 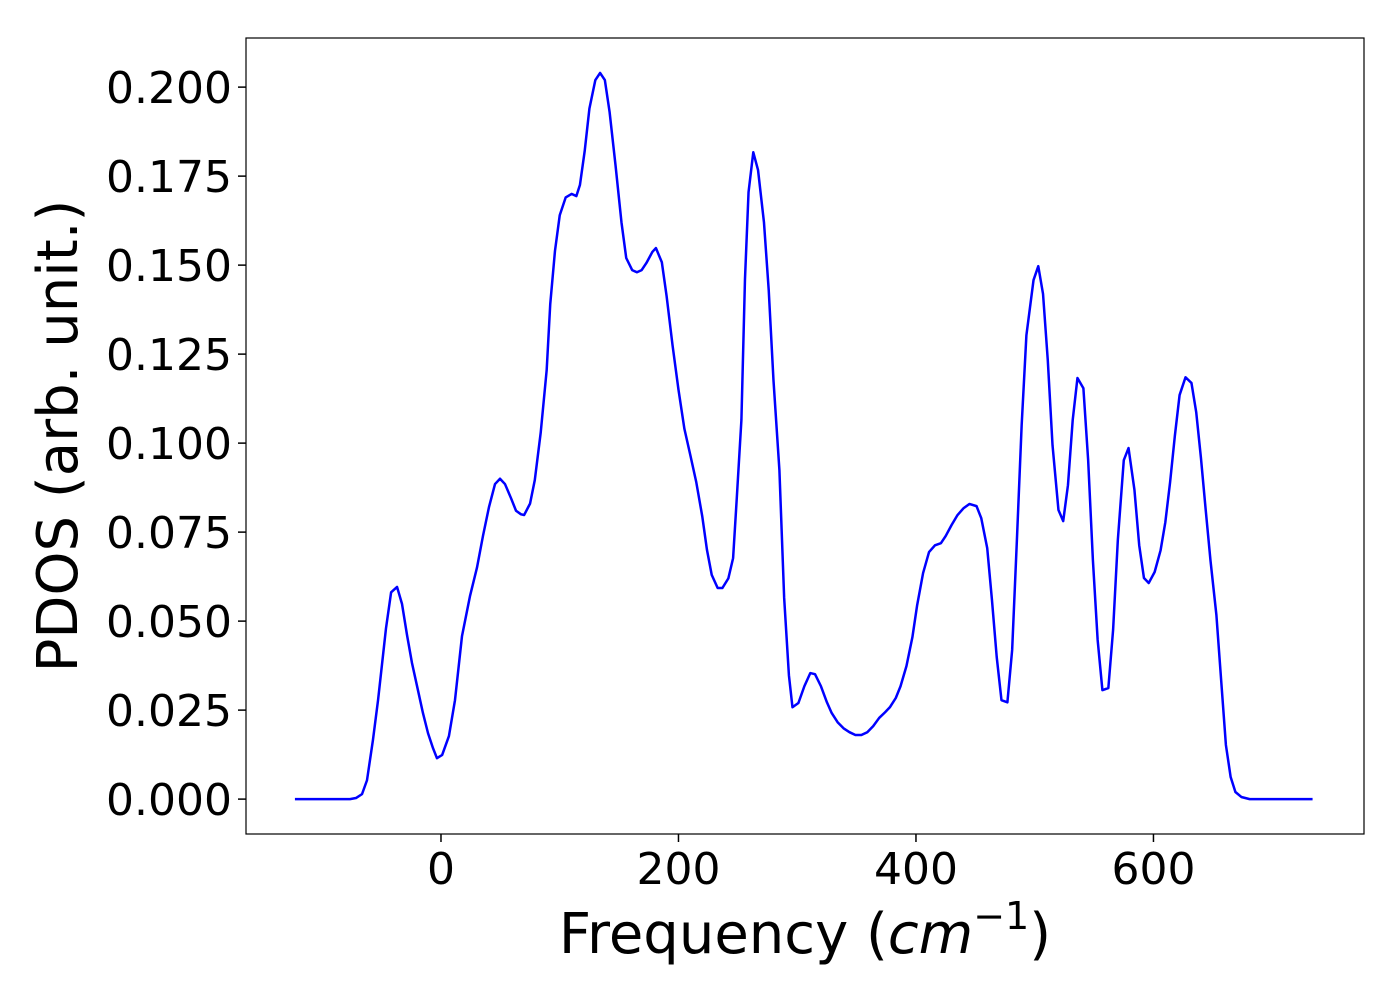 I want to click on y-tick-label: 0.200, so click(x=169, y=88).